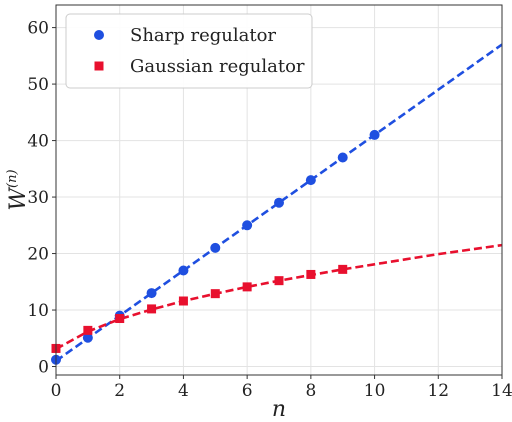  I want to click on y-tick-label: 60, so click(38, 29).